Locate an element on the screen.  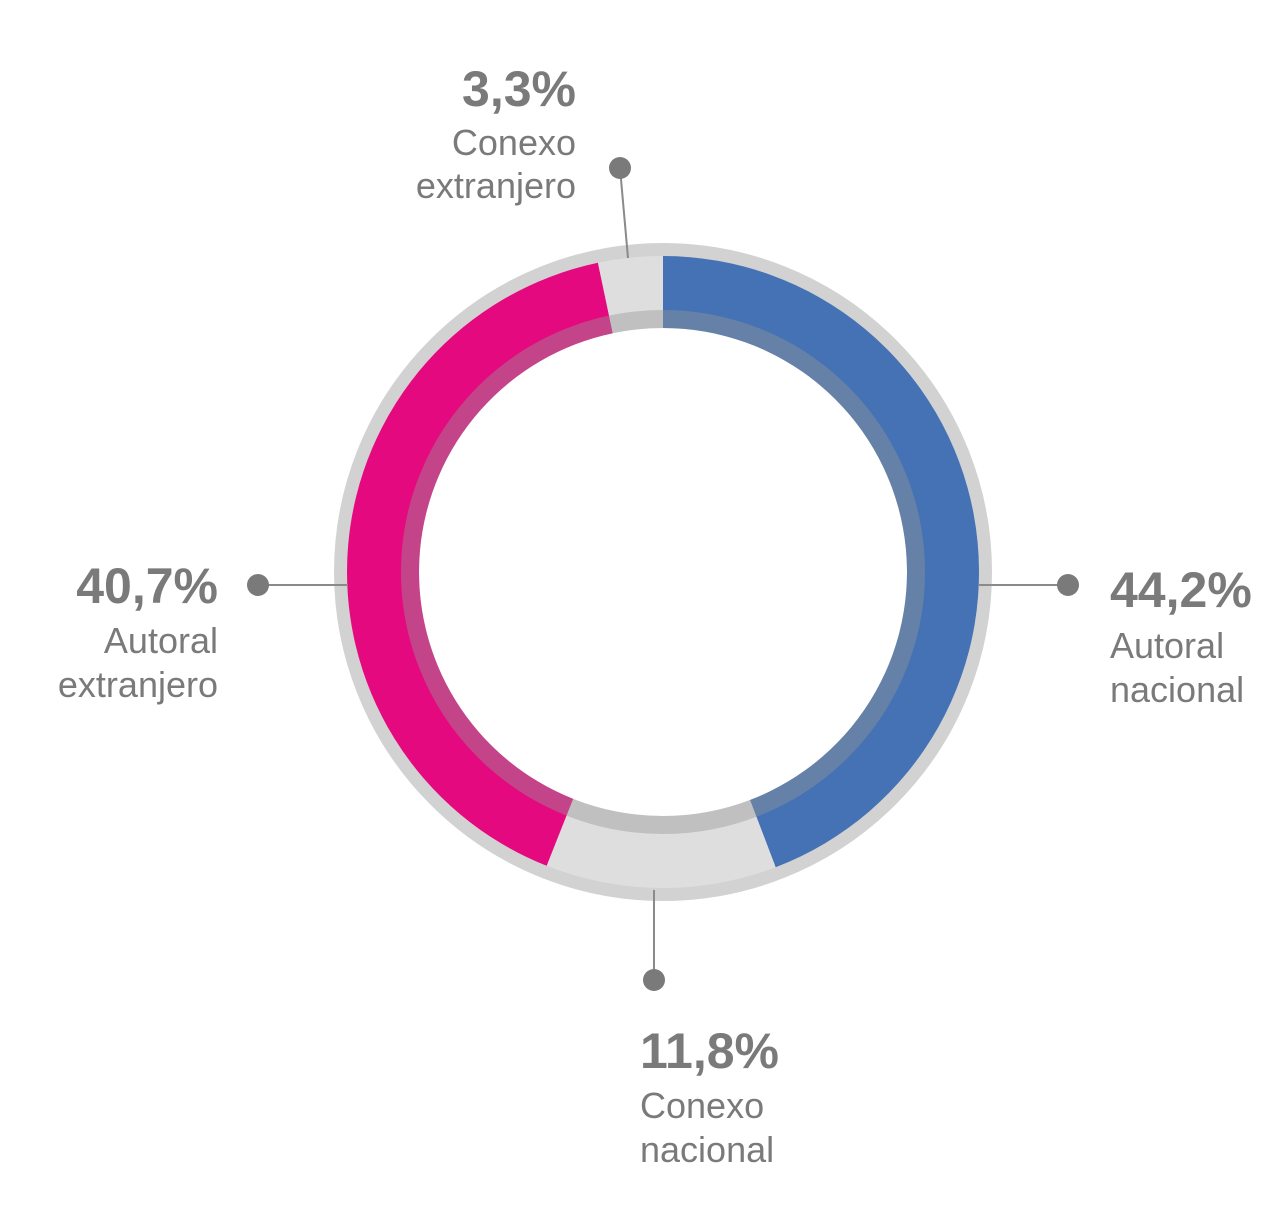
label-autoral-extranjero: 40,7% Autoral extranjero is located at coordinates (138, 631).